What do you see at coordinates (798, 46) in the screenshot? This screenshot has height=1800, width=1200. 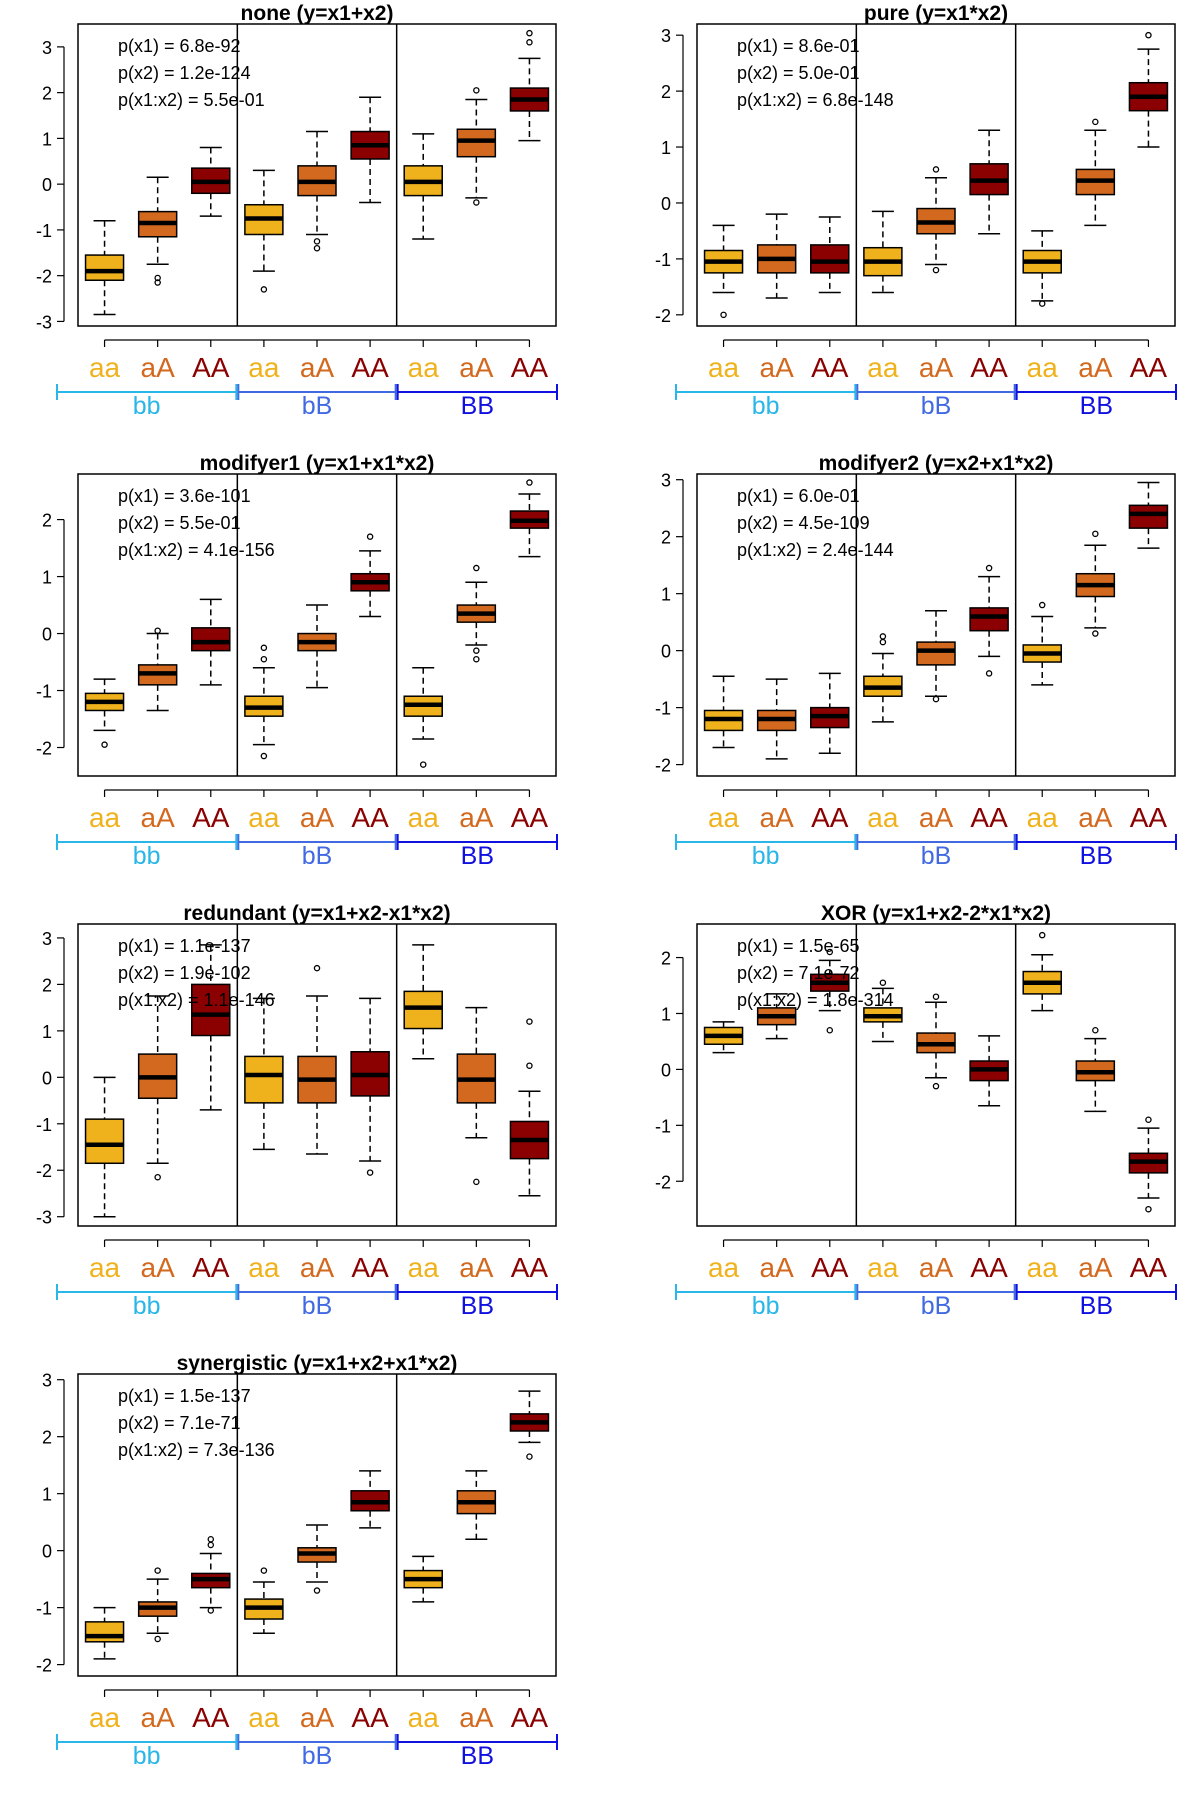 I see `p-value-label: p(x1) = 8.6e-01` at bounding box center [798, 46].